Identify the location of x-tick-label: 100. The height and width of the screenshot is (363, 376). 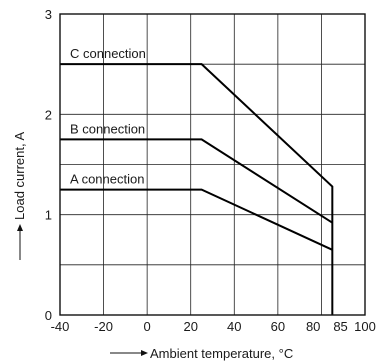
(365, 326).